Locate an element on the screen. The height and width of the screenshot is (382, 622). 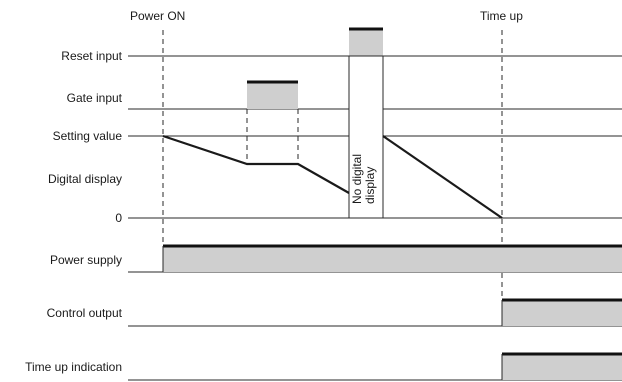
gate-input-label: Gate input is located at coordinates (95, 98).